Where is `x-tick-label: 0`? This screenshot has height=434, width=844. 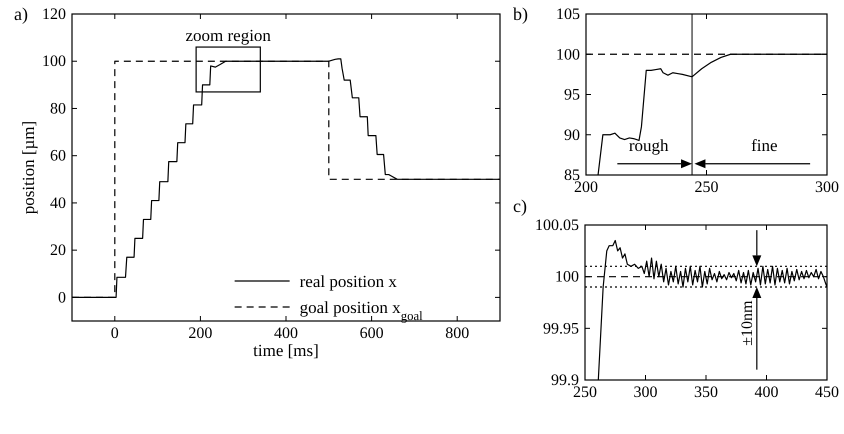
x-tick-label: 0 is located at coordinates (114, 333).